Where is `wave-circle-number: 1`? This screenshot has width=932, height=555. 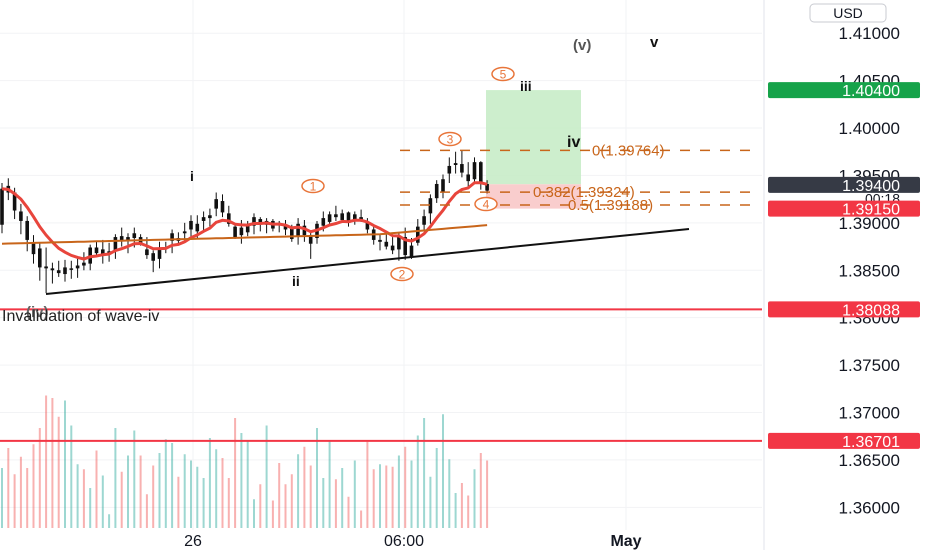 wave-circle-number: 1 is located at coordinates (313, 187).